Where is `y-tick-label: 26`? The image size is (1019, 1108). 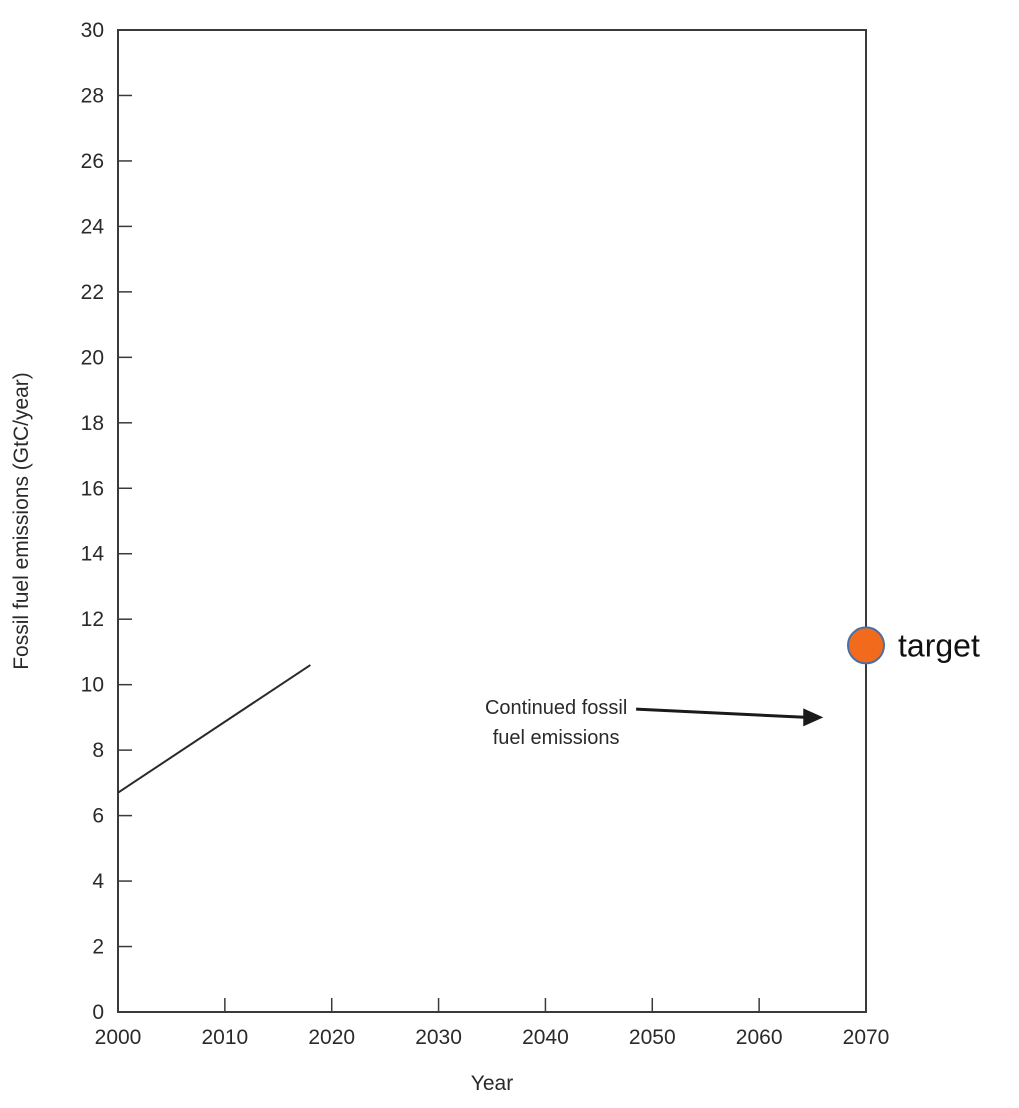 y-tick-label: 26 is located at coordinates (92, 161).